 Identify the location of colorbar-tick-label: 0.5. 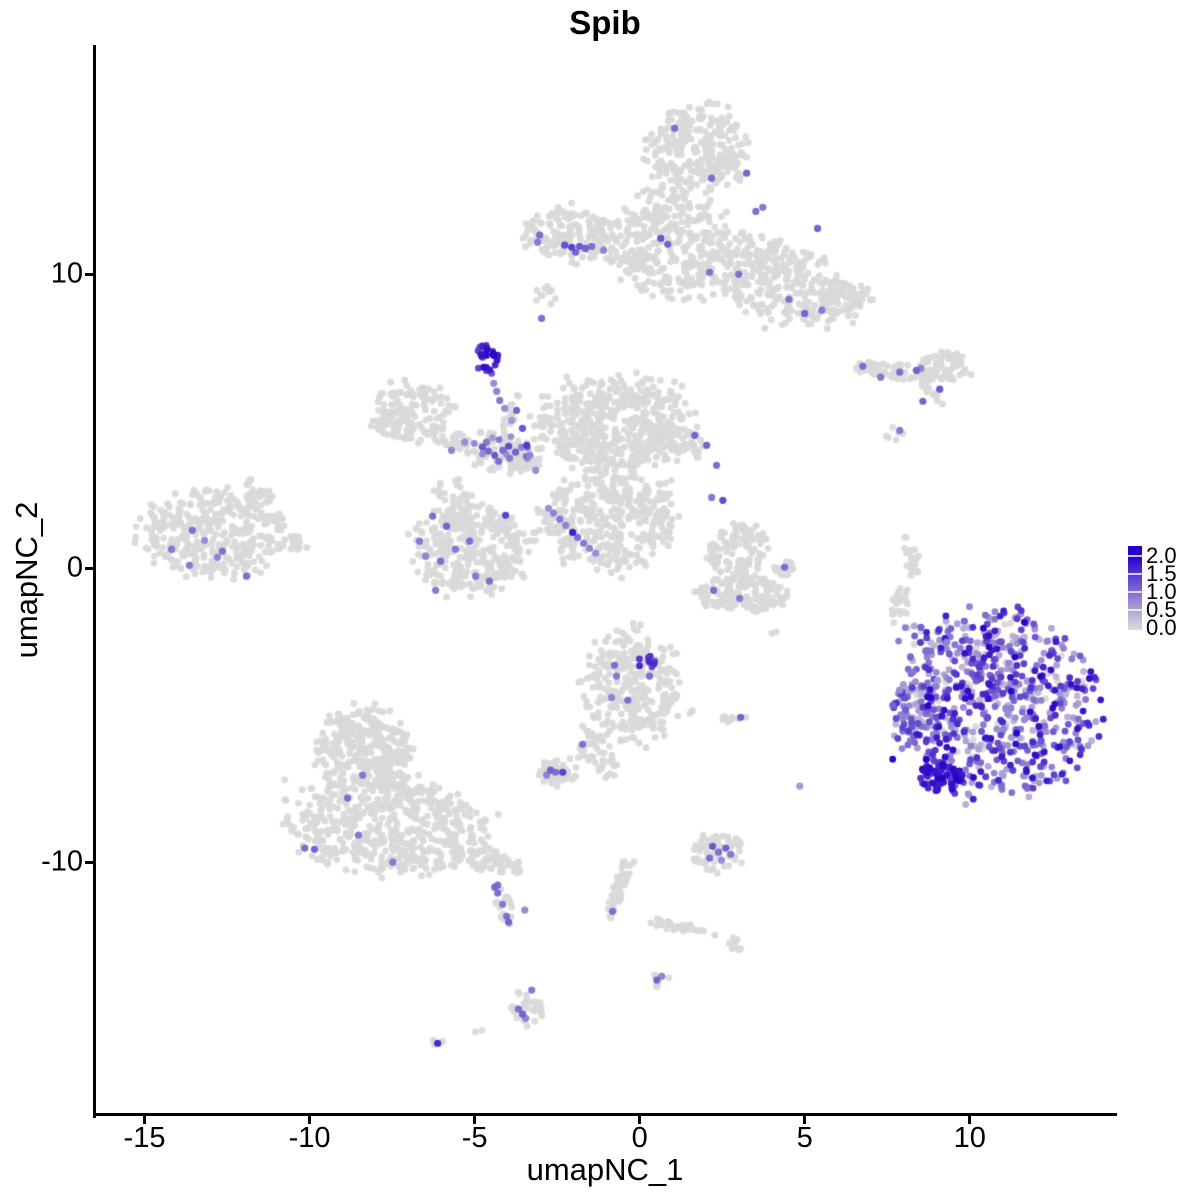
(1161, 609).